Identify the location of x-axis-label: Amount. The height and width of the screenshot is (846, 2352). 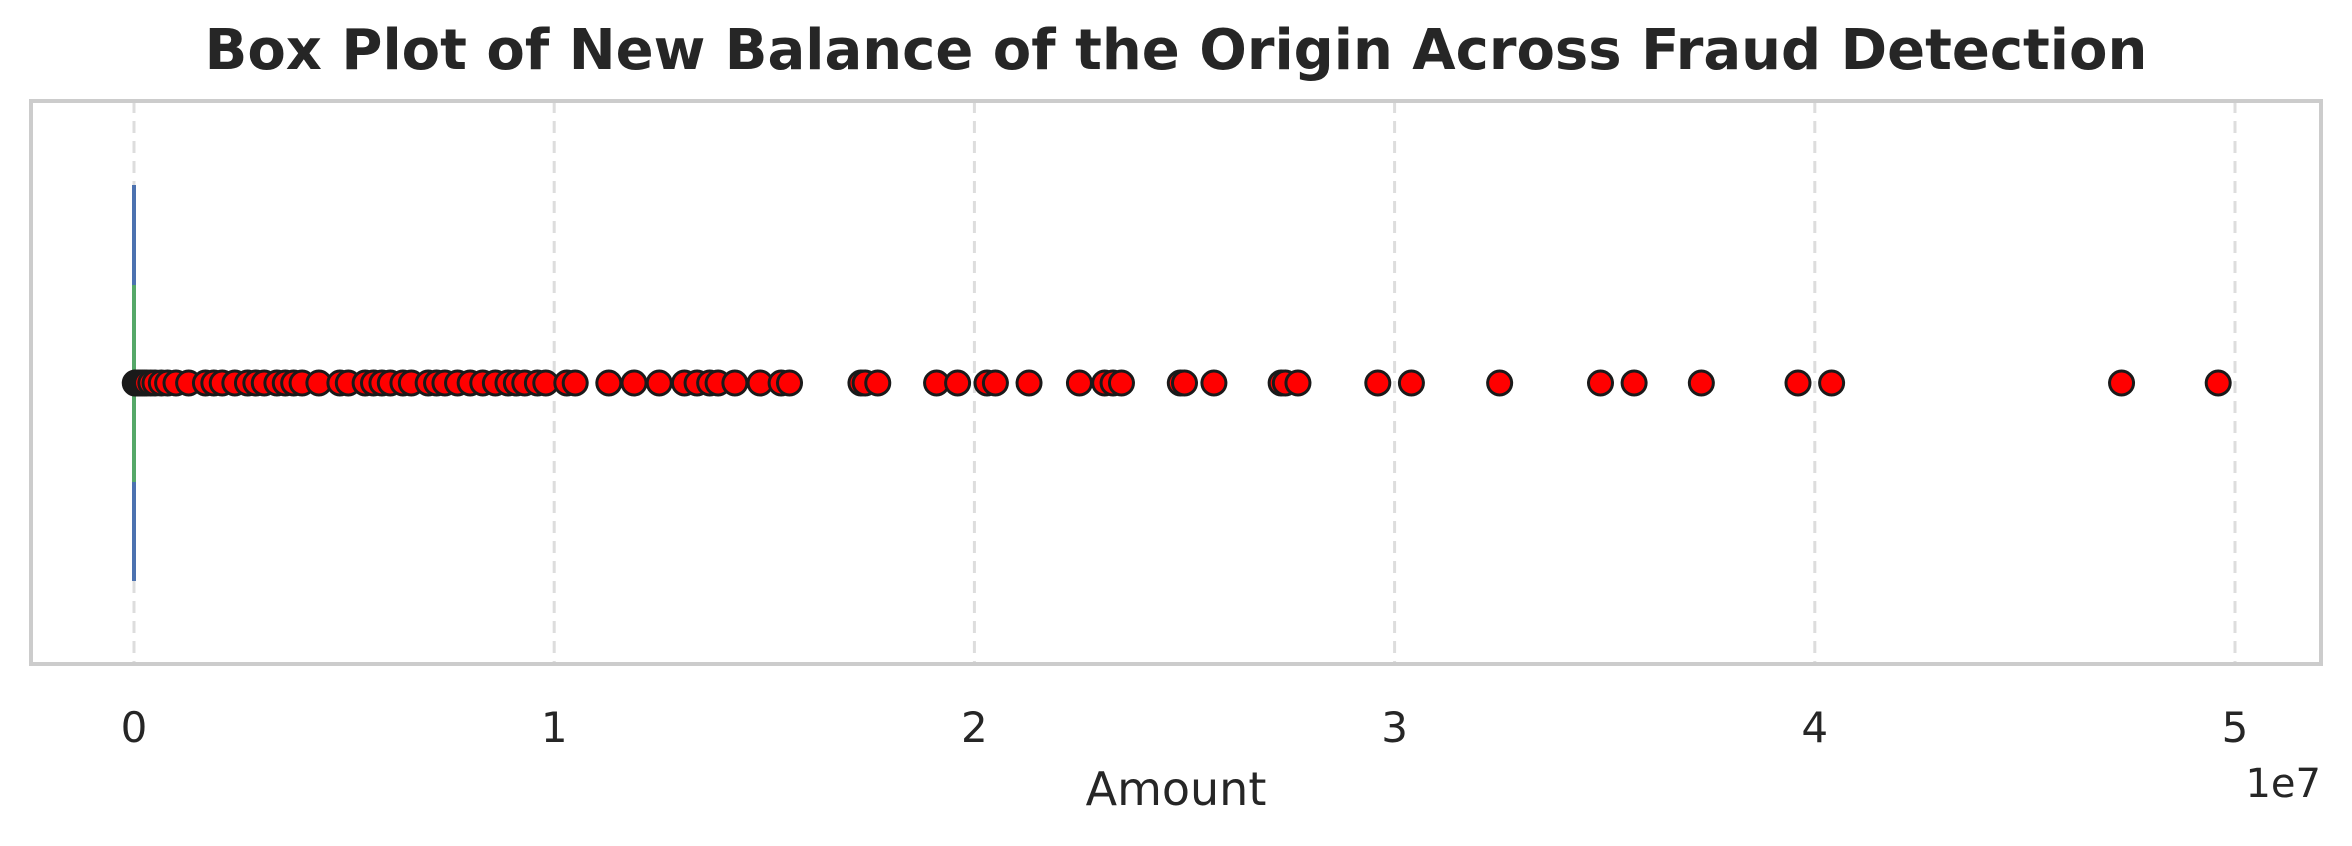
(1176, 789).